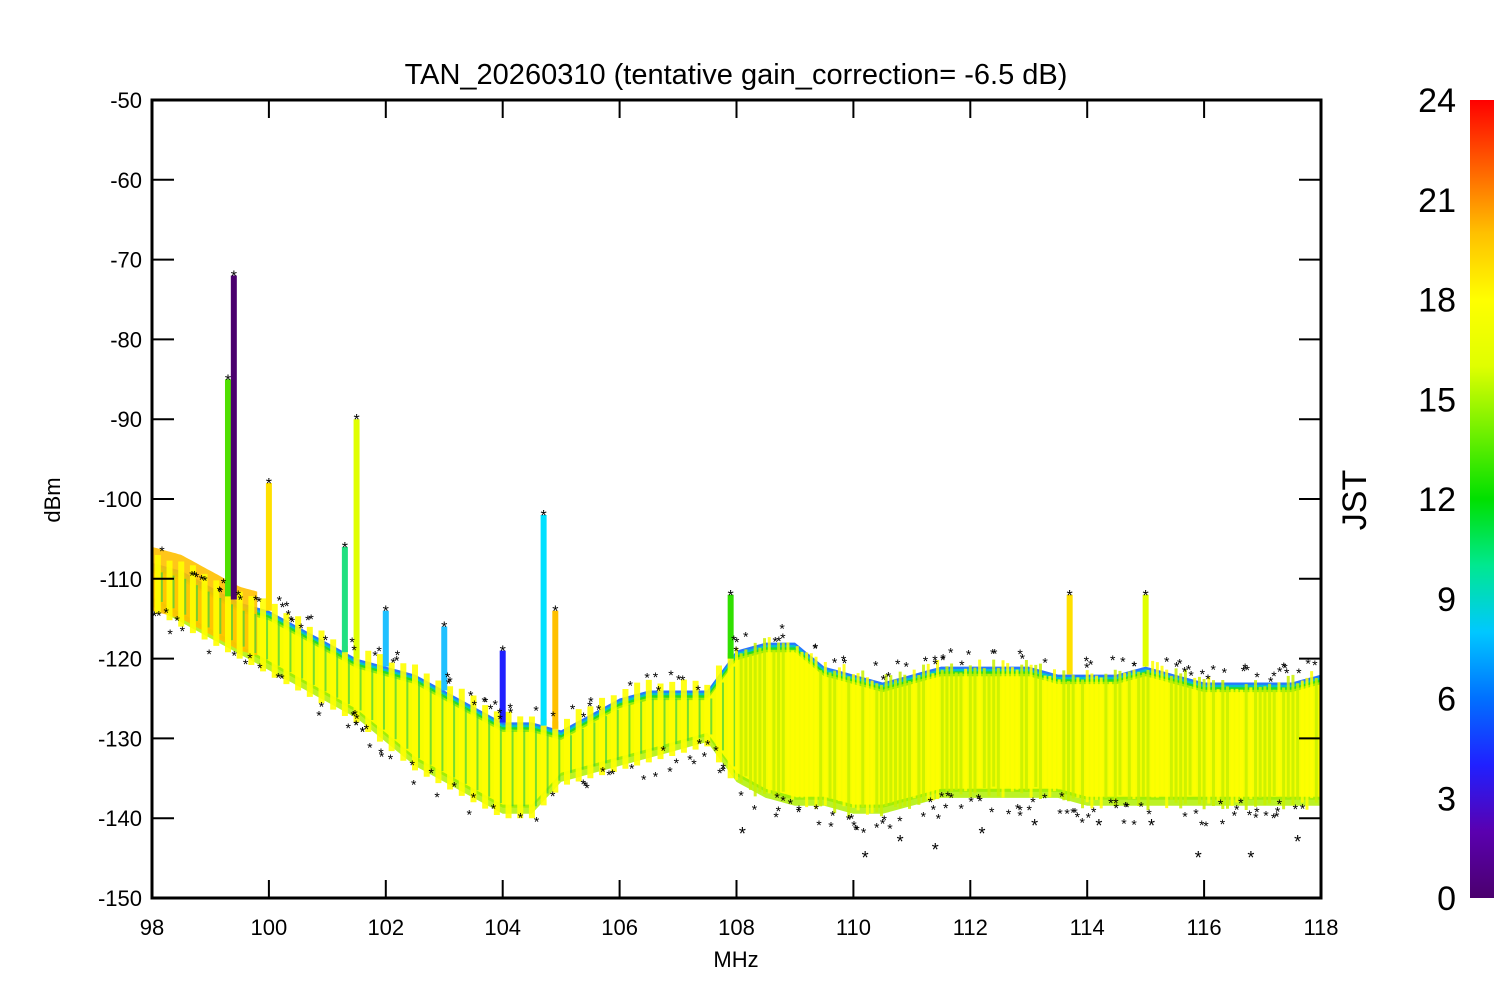  I want to click on y-tick-label: -100, so click(120, 499).